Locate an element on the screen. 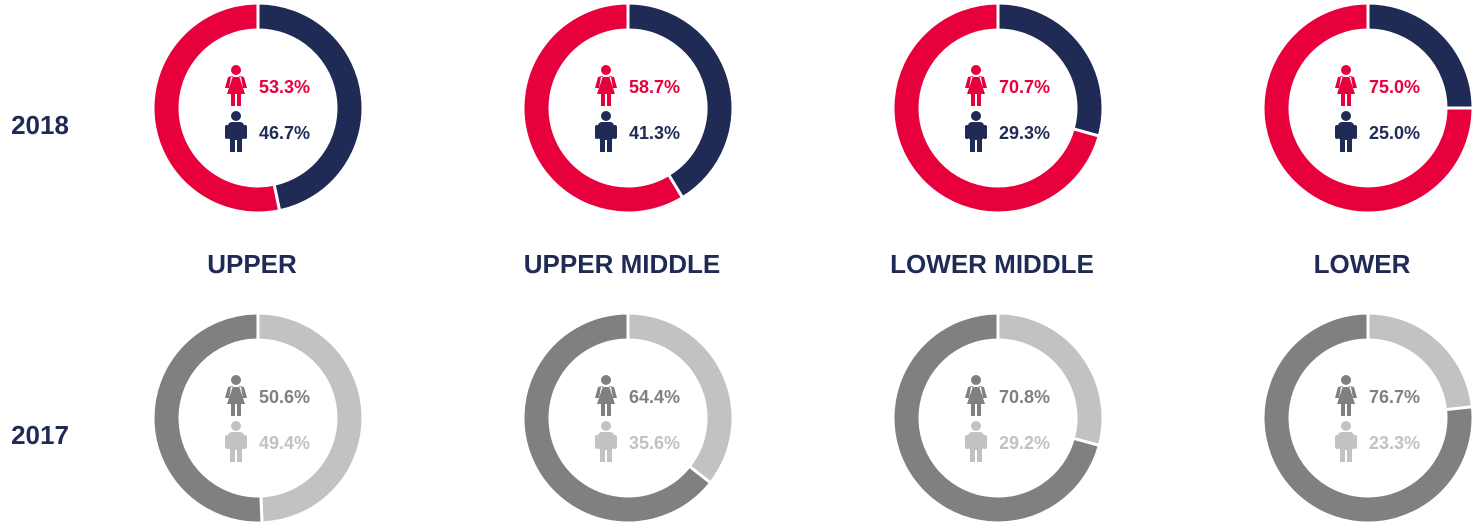  column-label: LOWER is located at coordinates (1362, 264).